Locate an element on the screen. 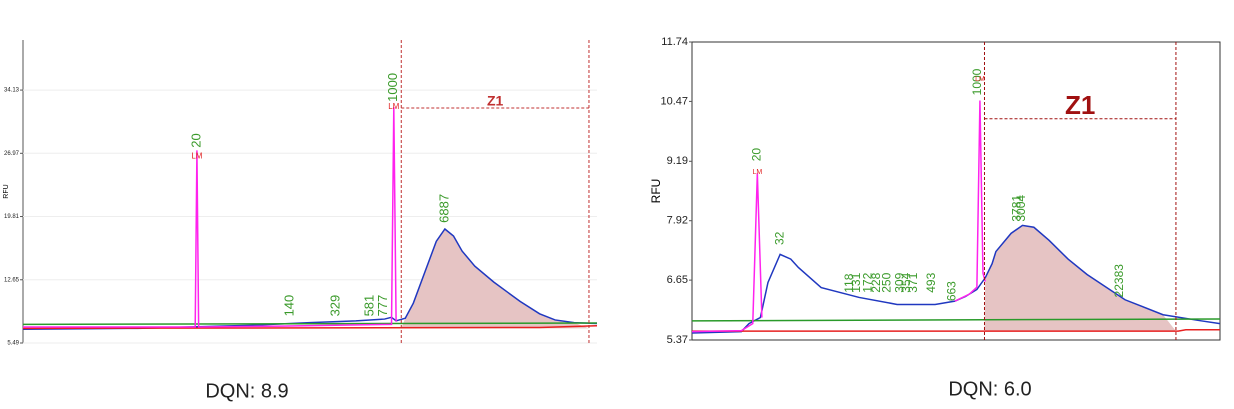 The height and width of the screenshot is (409, 1234). y-tick-label: 7.92 is located at coordinates (677, 221).